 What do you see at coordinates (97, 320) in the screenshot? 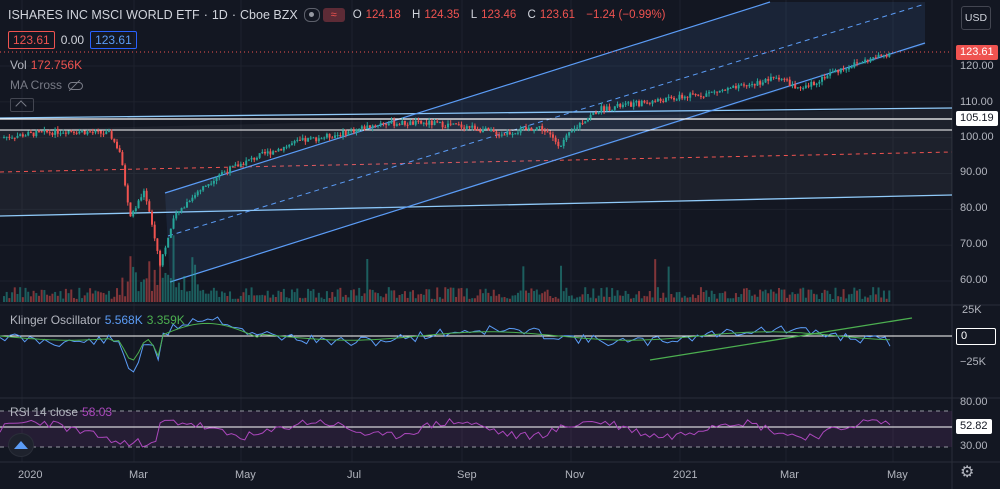
I see `klinger-legend: Klinger Oscillator 5.568K 3.359K` at bounding box center [97, 320].